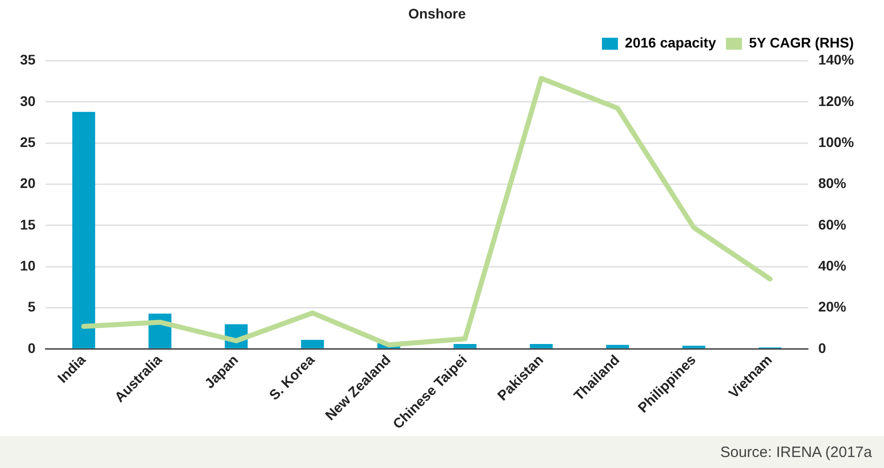 This screenshot has height=468, width=884. What do you see at coordinates (28, 60) in the screenshot?
I see `y-tick-label: 35` at bounding box center [28, 60].